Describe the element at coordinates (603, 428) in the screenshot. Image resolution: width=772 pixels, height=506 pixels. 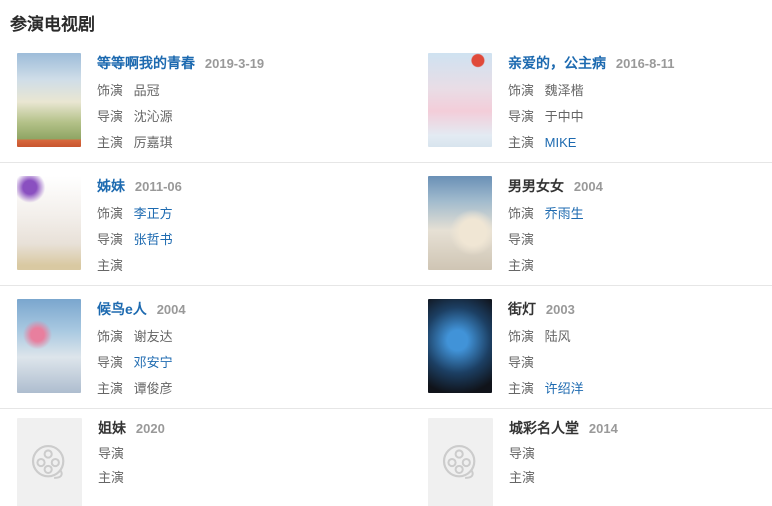
I see `release-date: 2014` at that location.